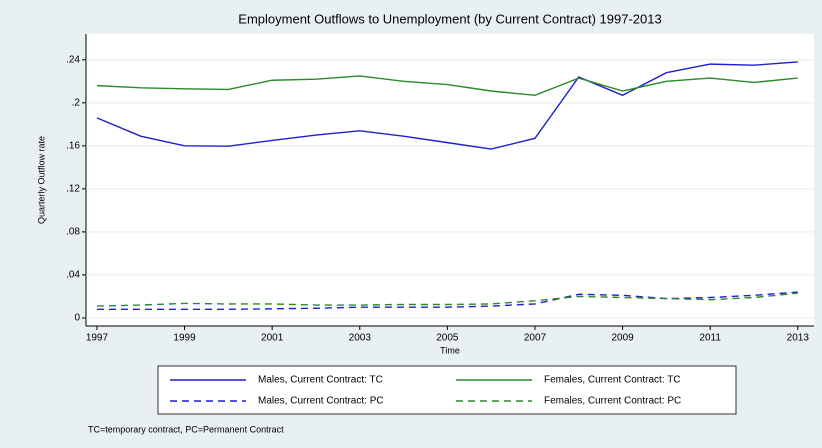 The height and width of the screenshot is (448, 822). What do you see at coordinates (710, 338) in the screenshot?
I see `x-tick-label: 2011` at bounding box center [710, 338].